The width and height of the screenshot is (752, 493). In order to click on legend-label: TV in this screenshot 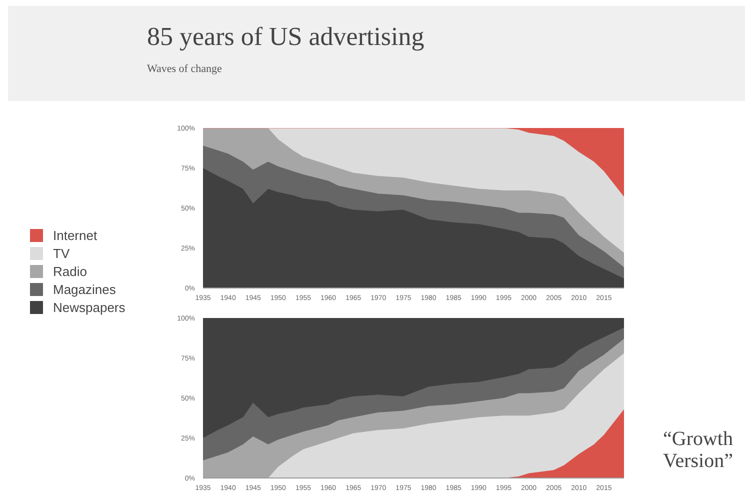, I will do `click(61, 253)`.